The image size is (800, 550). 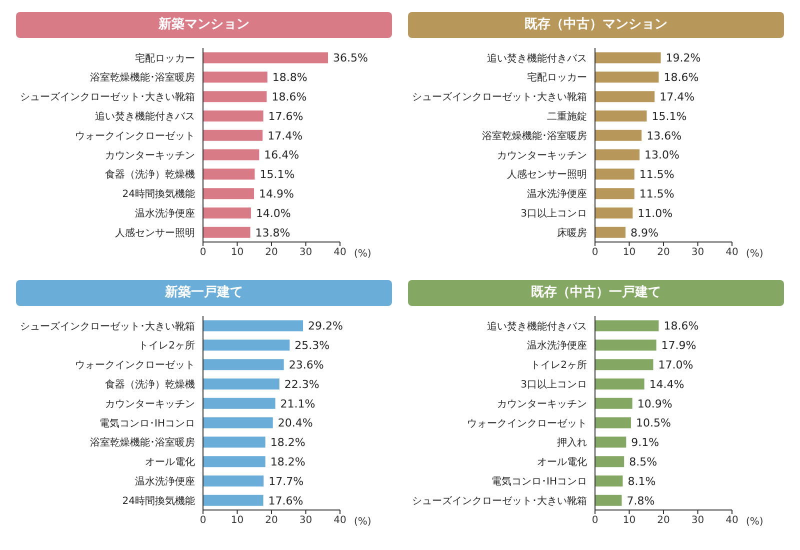 What do you see at coordinates (596, 293) in the screenshot?
I see `chart-title: 既存（中古）一戸建て` at bounding box center [596, 293].